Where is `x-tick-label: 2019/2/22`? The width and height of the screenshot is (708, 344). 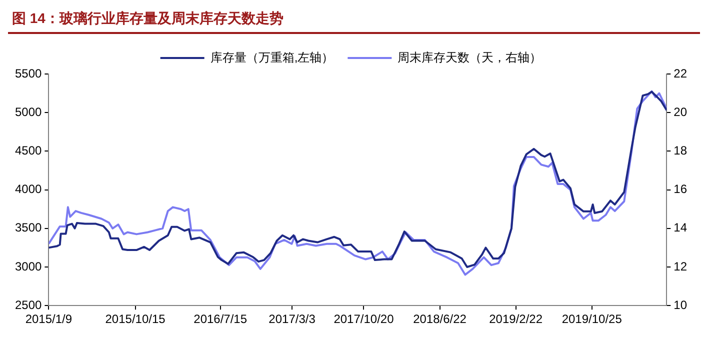 x-tick-label: 2019/2/22 is located at coordinates (516, 319).